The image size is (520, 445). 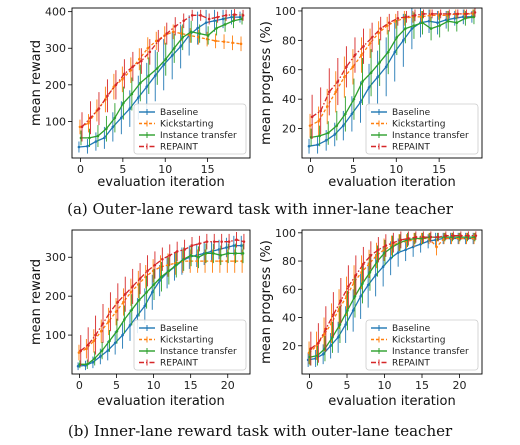 What do you see at coordinates (430, 136) in the screenshot?
I see `legend-label: Instance transfer` at bounding box center [430, 136].